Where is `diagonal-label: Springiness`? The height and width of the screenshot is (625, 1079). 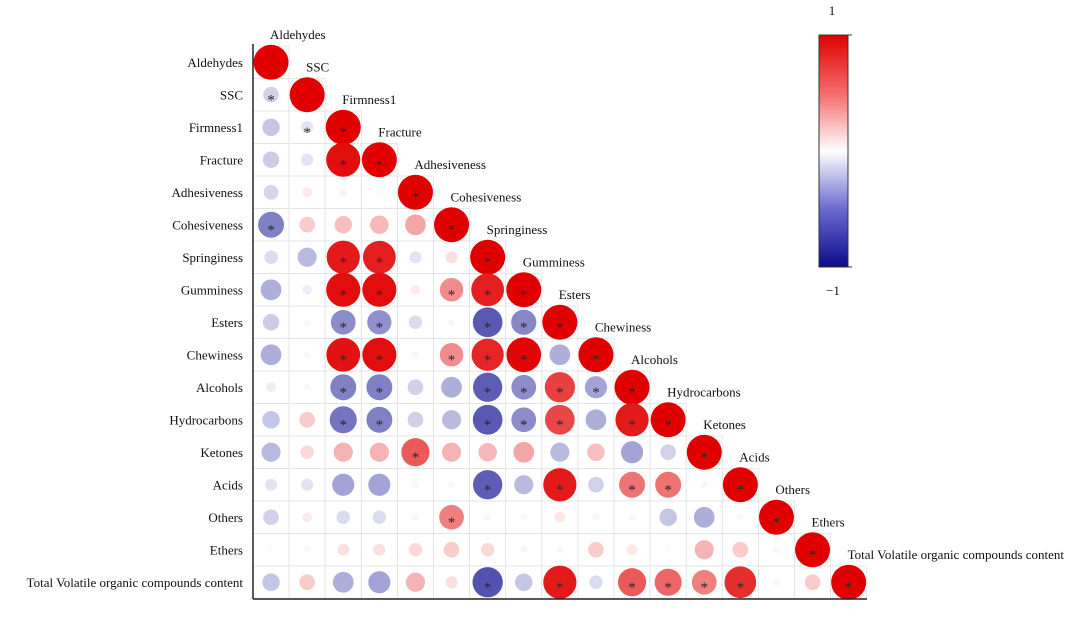 diagonal-label: Springiness is located at coordinates (517, 229).